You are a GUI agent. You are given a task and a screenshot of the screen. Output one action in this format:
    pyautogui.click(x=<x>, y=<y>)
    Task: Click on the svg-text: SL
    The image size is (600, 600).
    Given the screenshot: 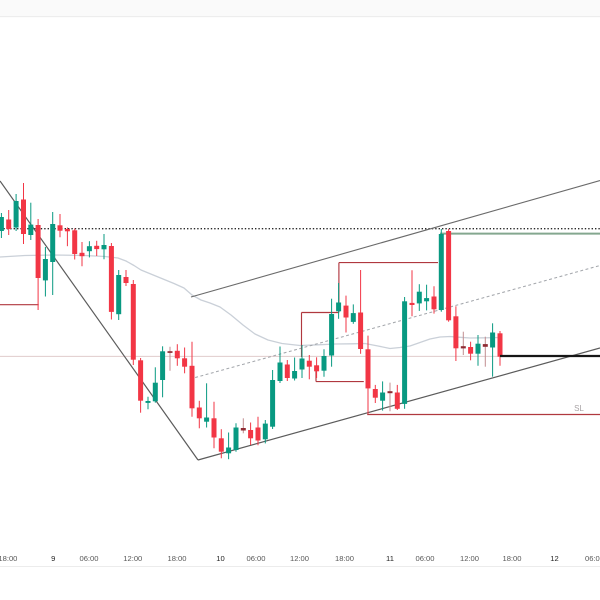 What is the action you would take?
    pyautogui.click(x=579, y=408)
    